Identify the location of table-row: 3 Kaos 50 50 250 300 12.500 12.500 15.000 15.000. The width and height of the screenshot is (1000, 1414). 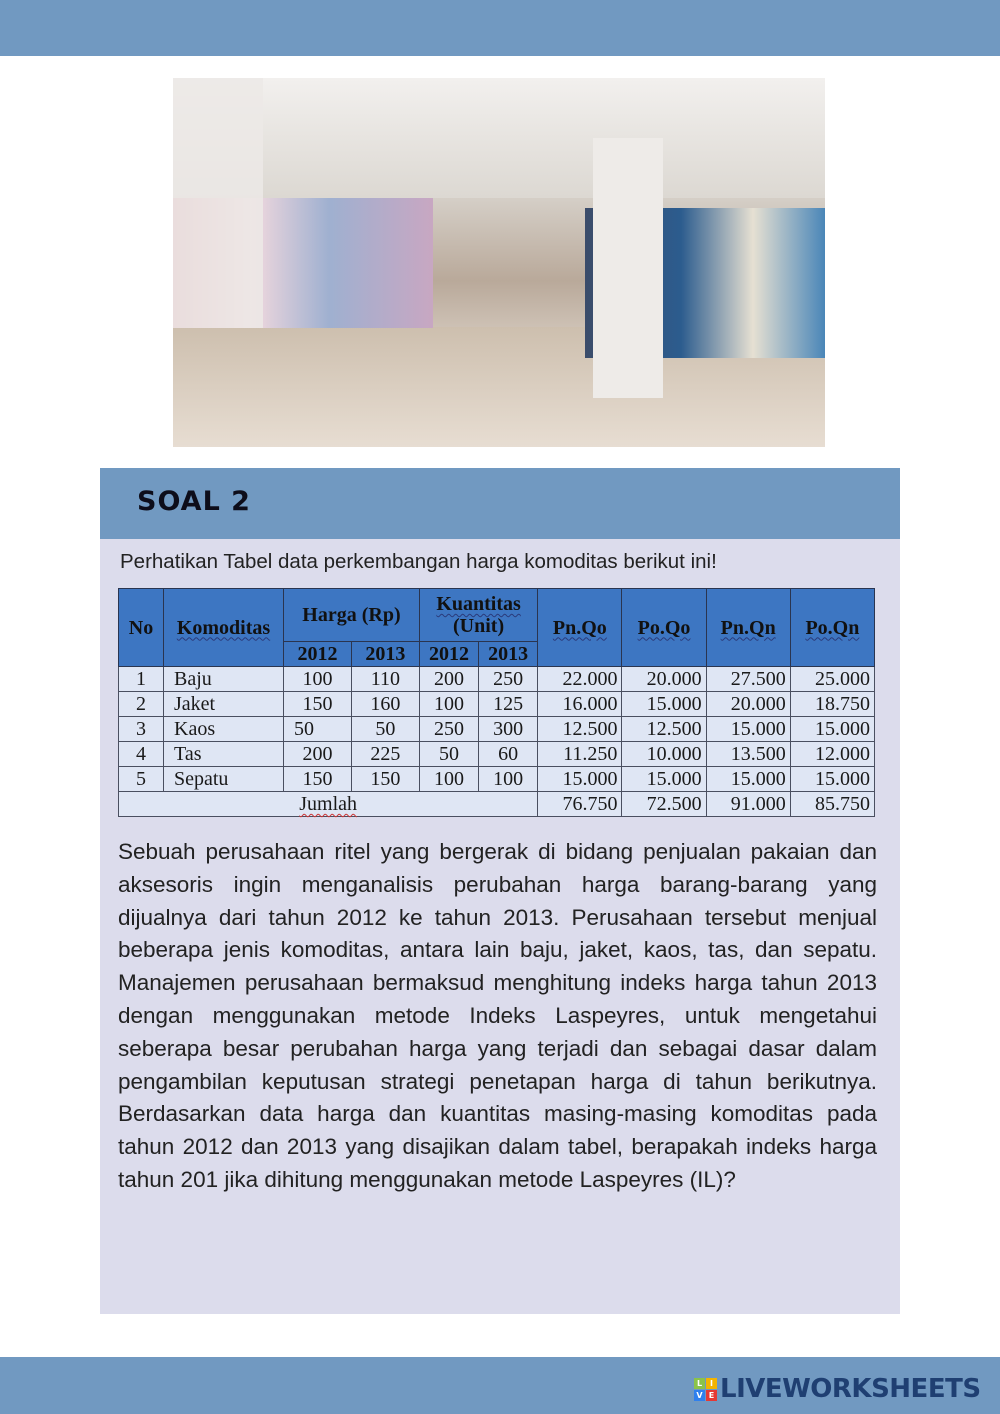
(497, 729).